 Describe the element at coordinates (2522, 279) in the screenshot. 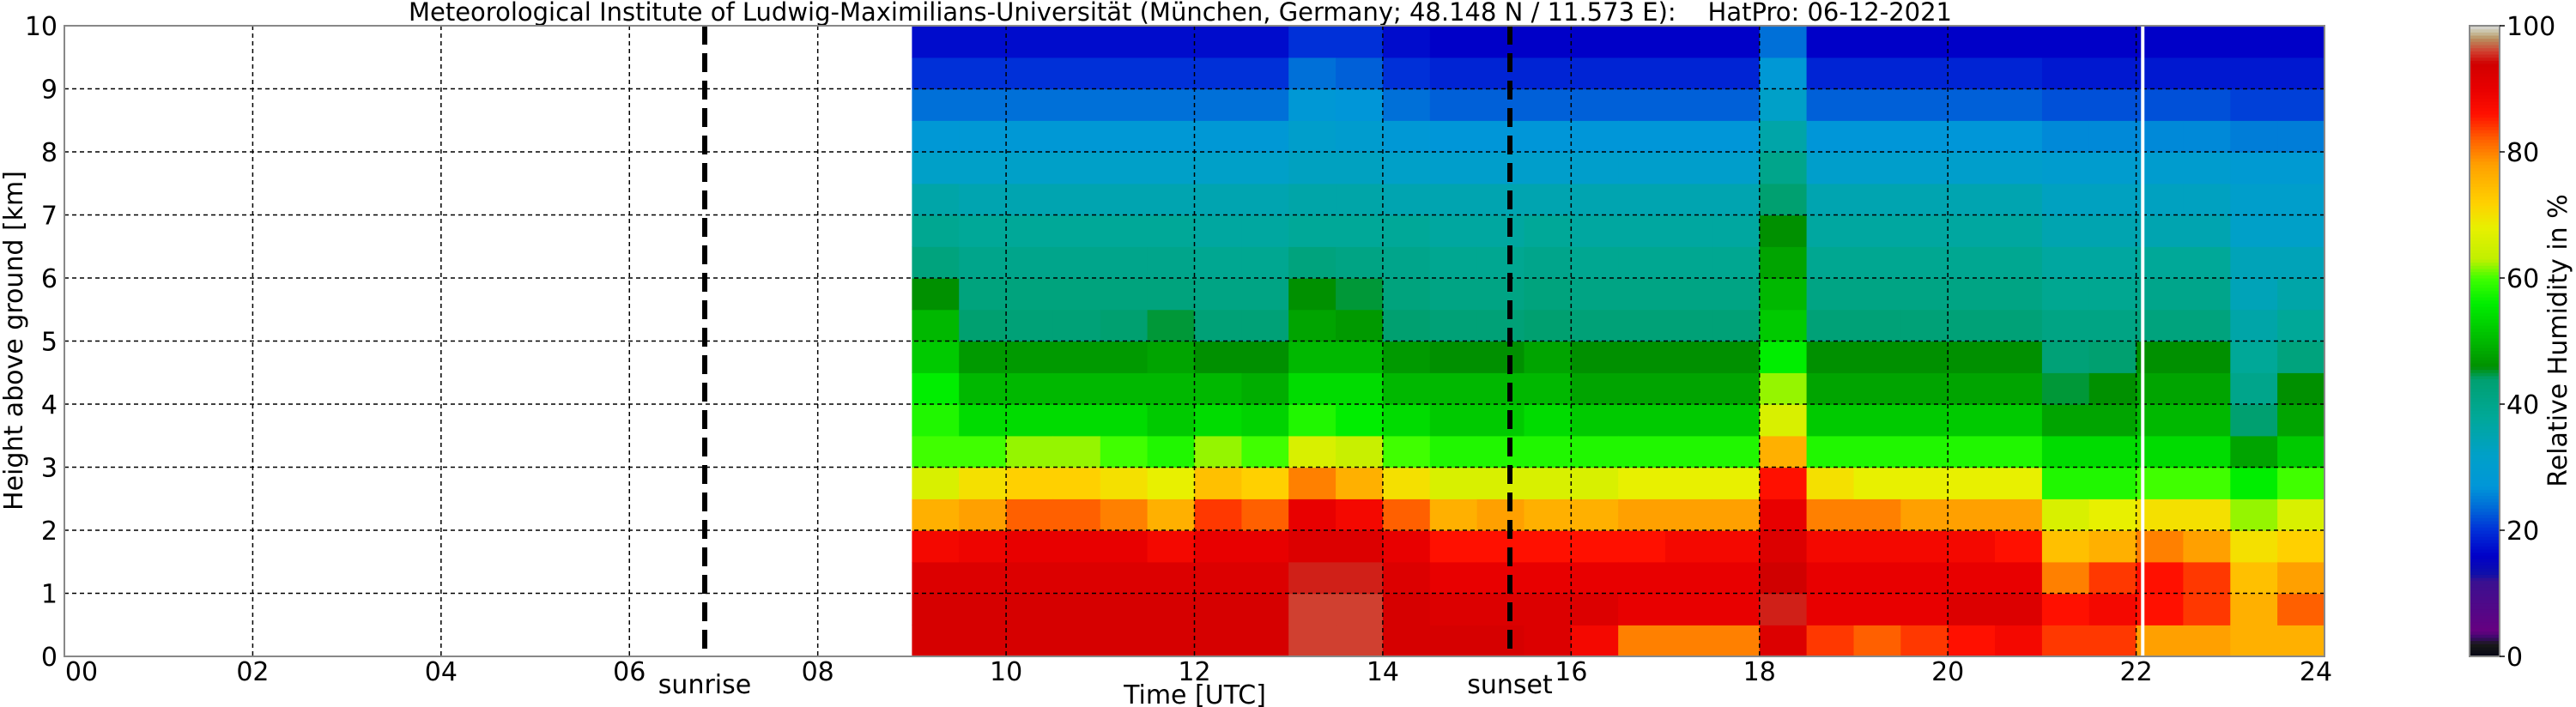

I see `colorbar-tick-label: 60` at that location.